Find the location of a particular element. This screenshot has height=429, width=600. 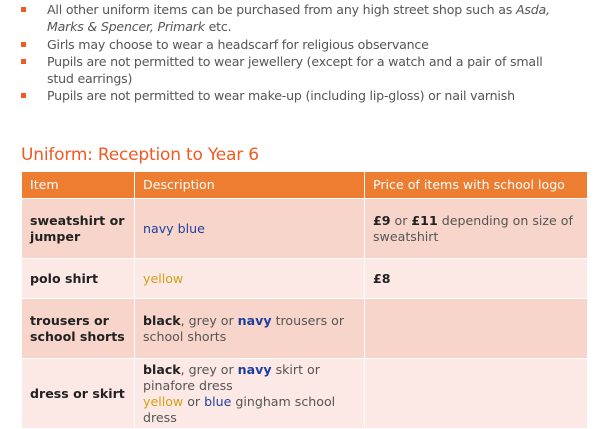

price-cell: £8 is located at coordinates (476, 278).